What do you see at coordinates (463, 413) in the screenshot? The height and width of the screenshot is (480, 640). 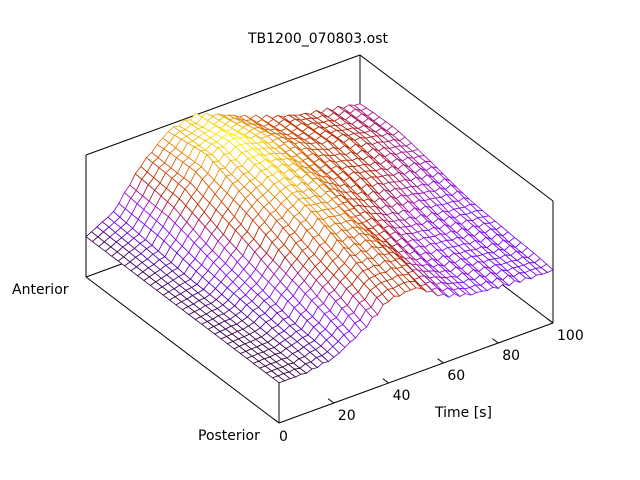 I see `time-axis-label: Time [s]` at bounding box center [463, 413].